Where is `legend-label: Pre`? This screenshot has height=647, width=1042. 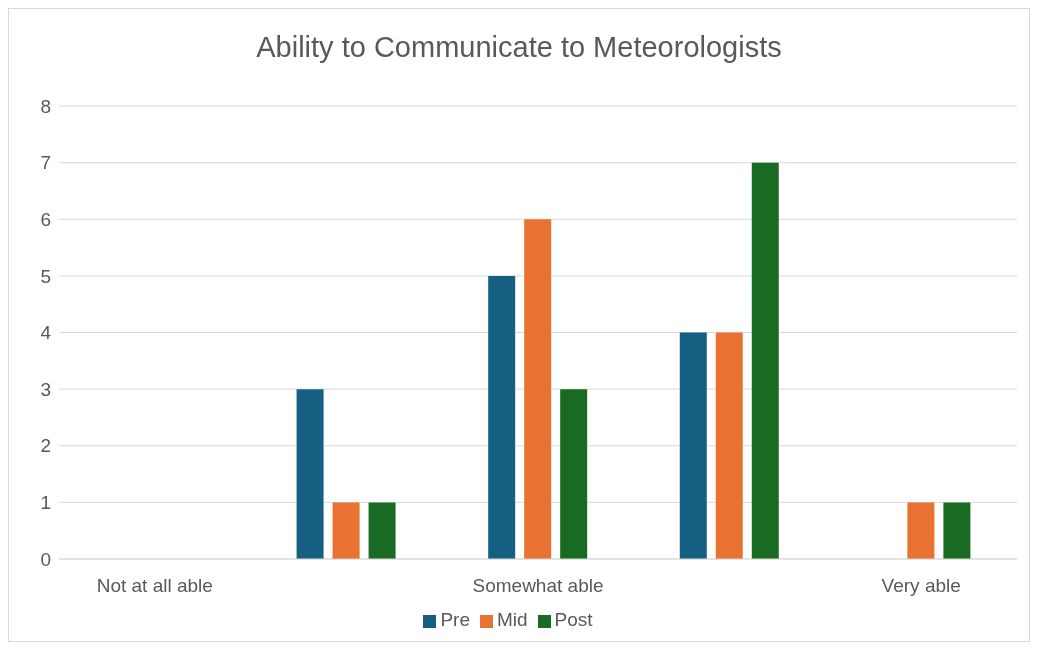
legend-label: Pre is located at coordinates (455, 619).